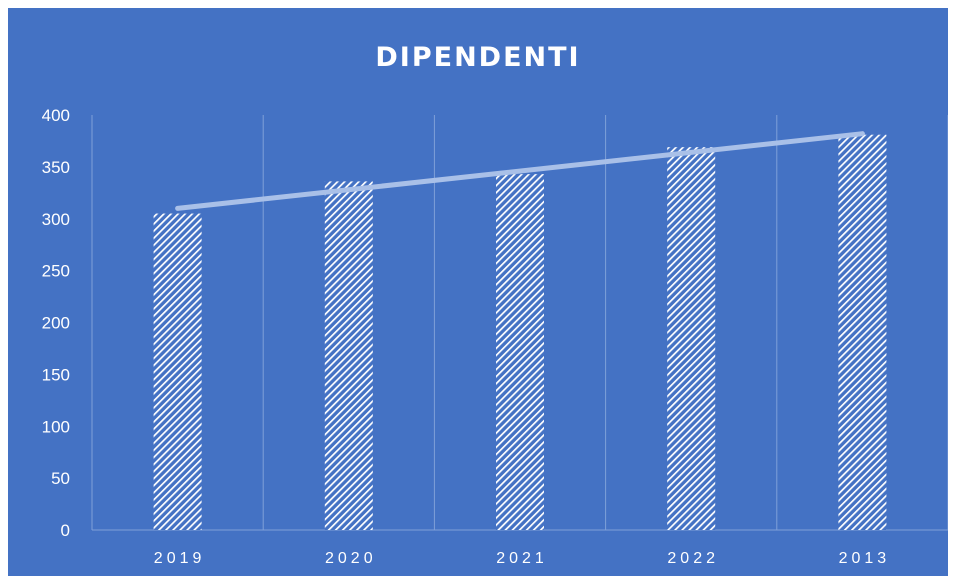  I want to click on bar-2013, so click(862, 332).